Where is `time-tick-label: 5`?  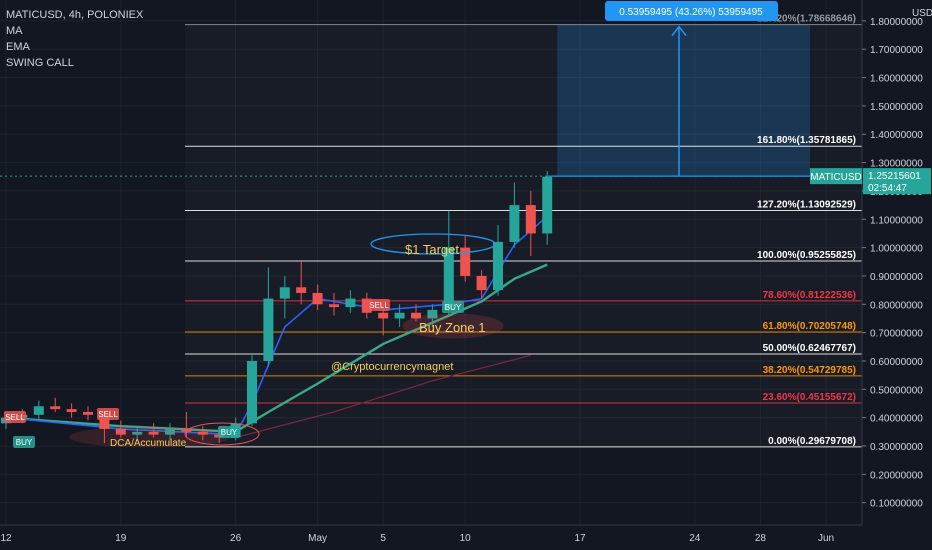 time-tick-label: 5 is located at coordinates (383, 538).